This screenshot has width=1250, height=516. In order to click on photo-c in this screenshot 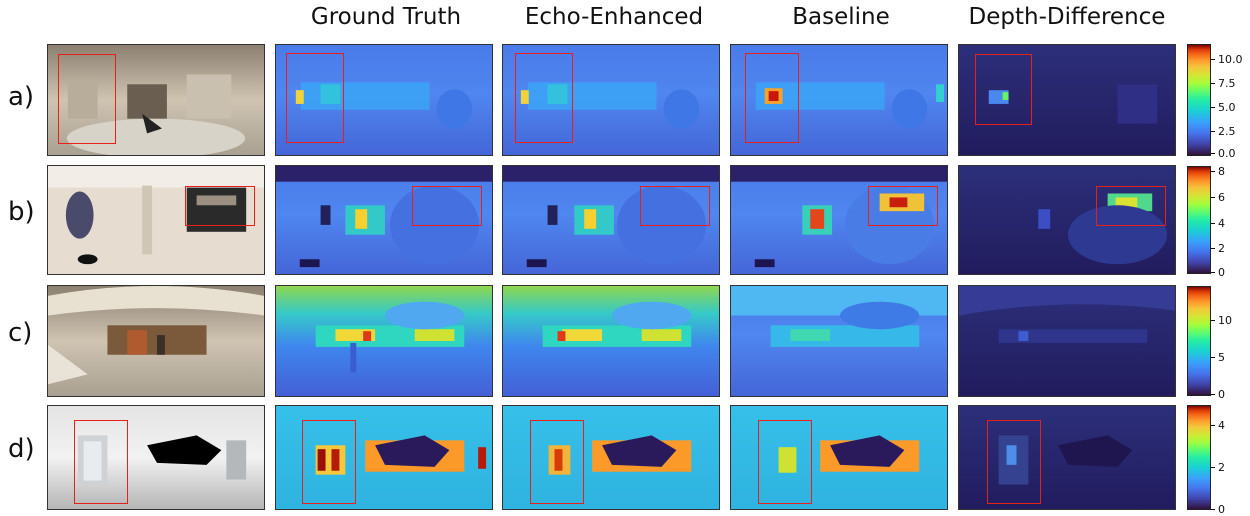, I will do `click(156, 341)`.